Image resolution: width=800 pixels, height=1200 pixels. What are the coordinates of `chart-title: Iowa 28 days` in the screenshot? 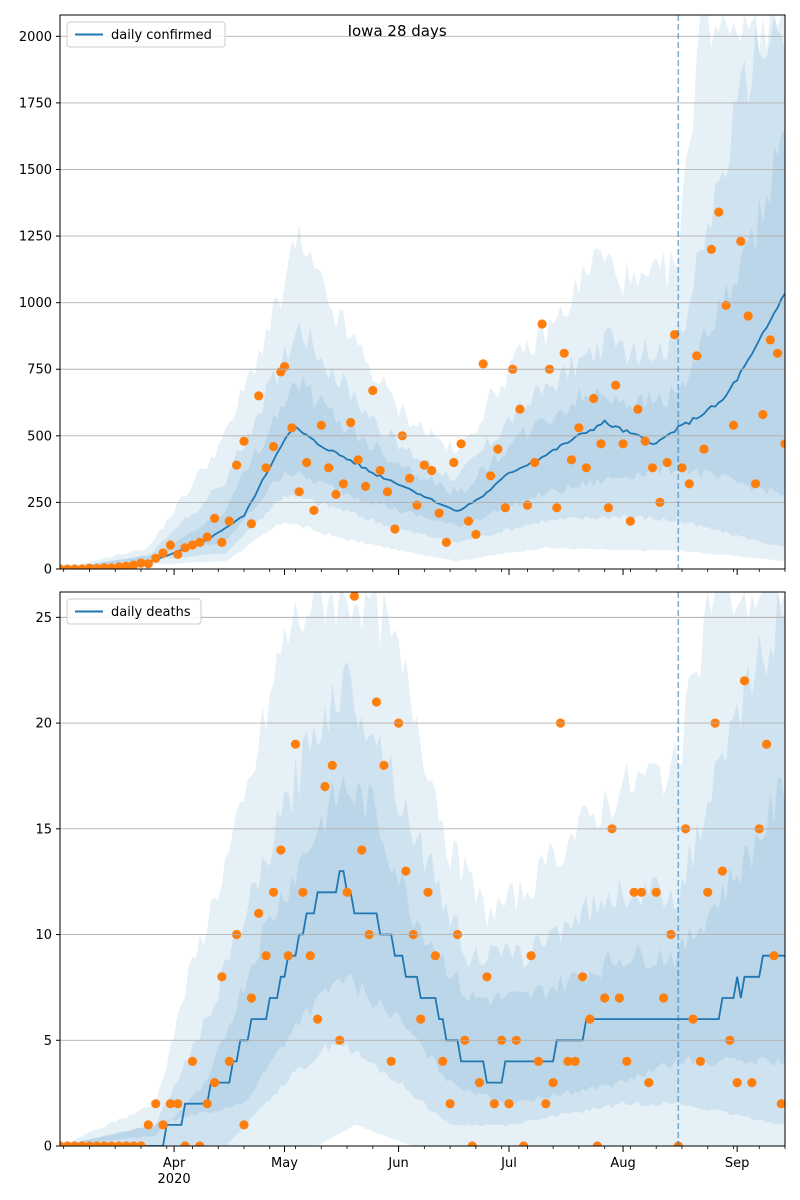 It's located at (397, 31).